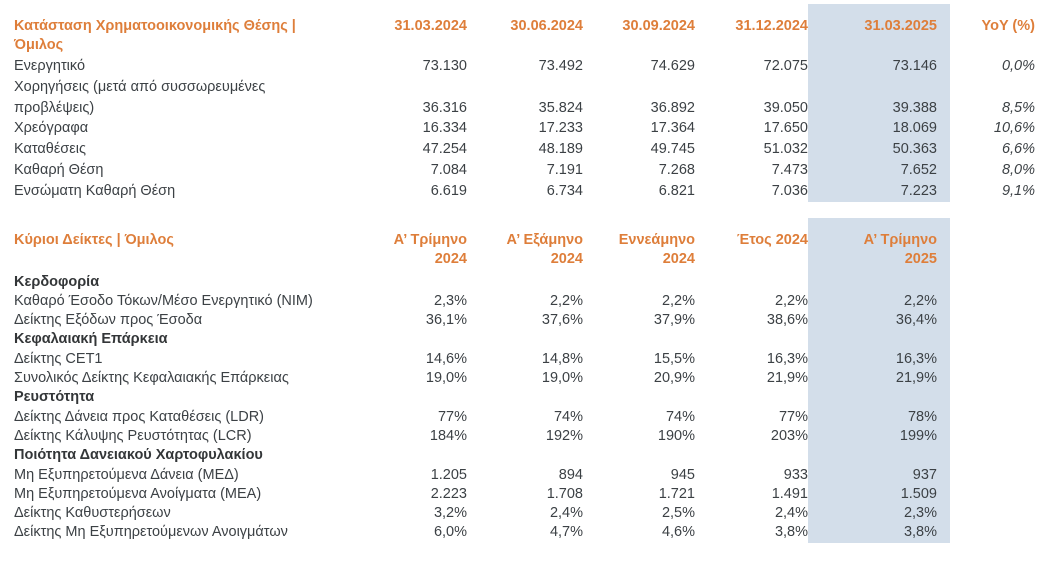 The width and height of the screenshot is (1061, 574). What do you see at coordinates (879, 97) in the screenshot?
I see `cell-value-highlighted: 39.388` at bounding box center [879, 97].